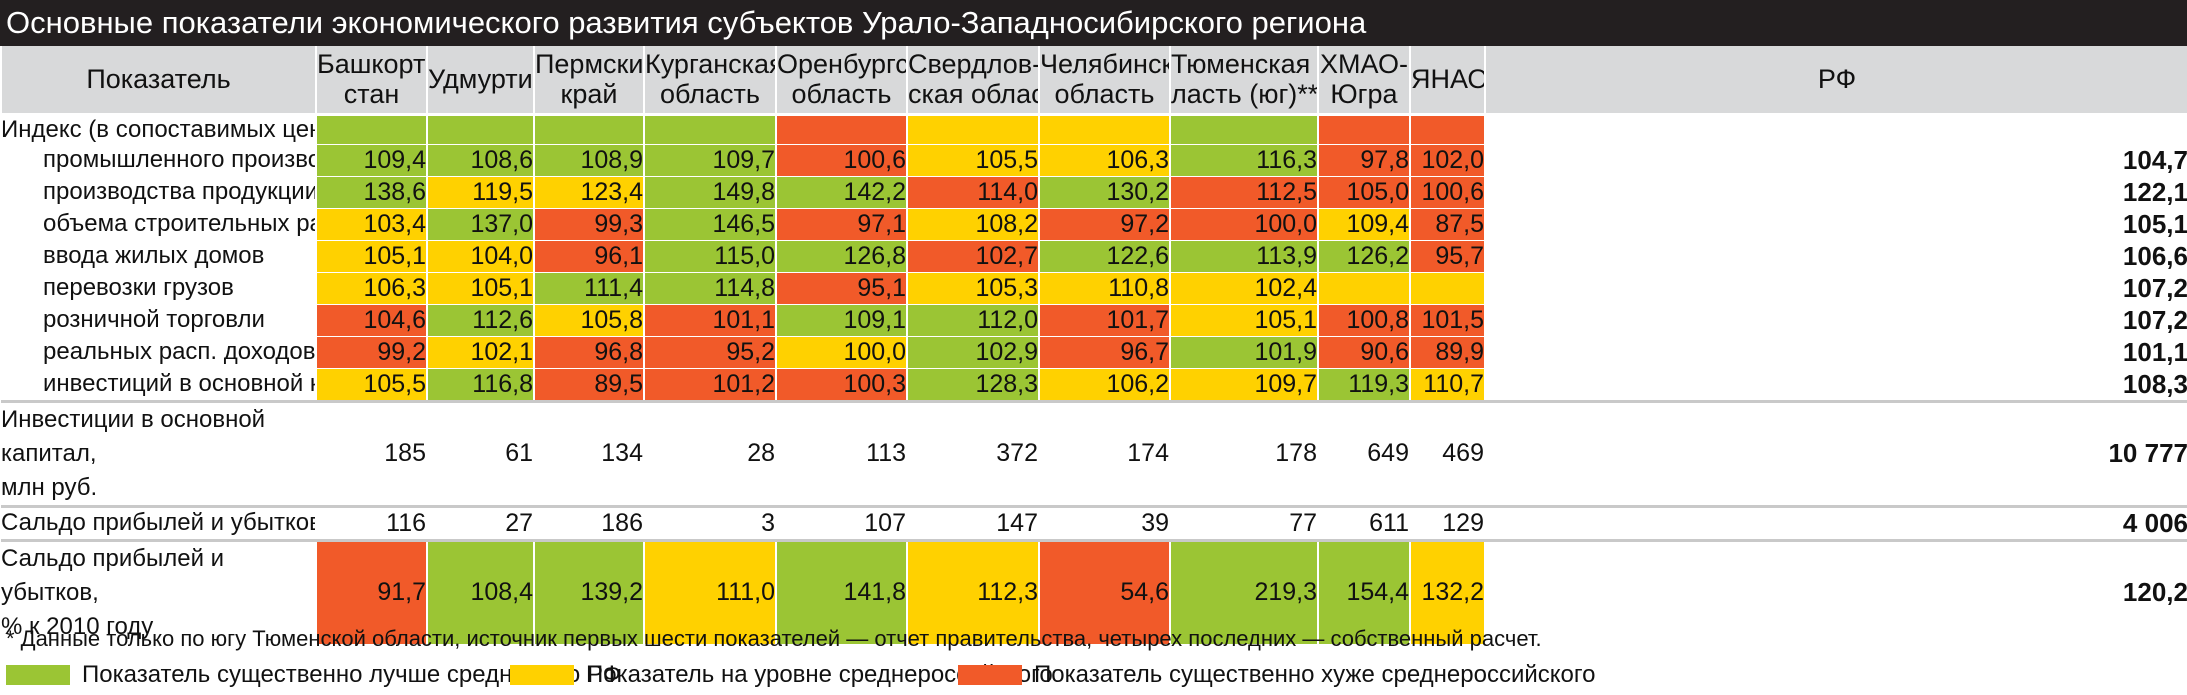 This screenshot has width=2187, height=695. I want to click on legend-swatch-green, so click(38, 675).